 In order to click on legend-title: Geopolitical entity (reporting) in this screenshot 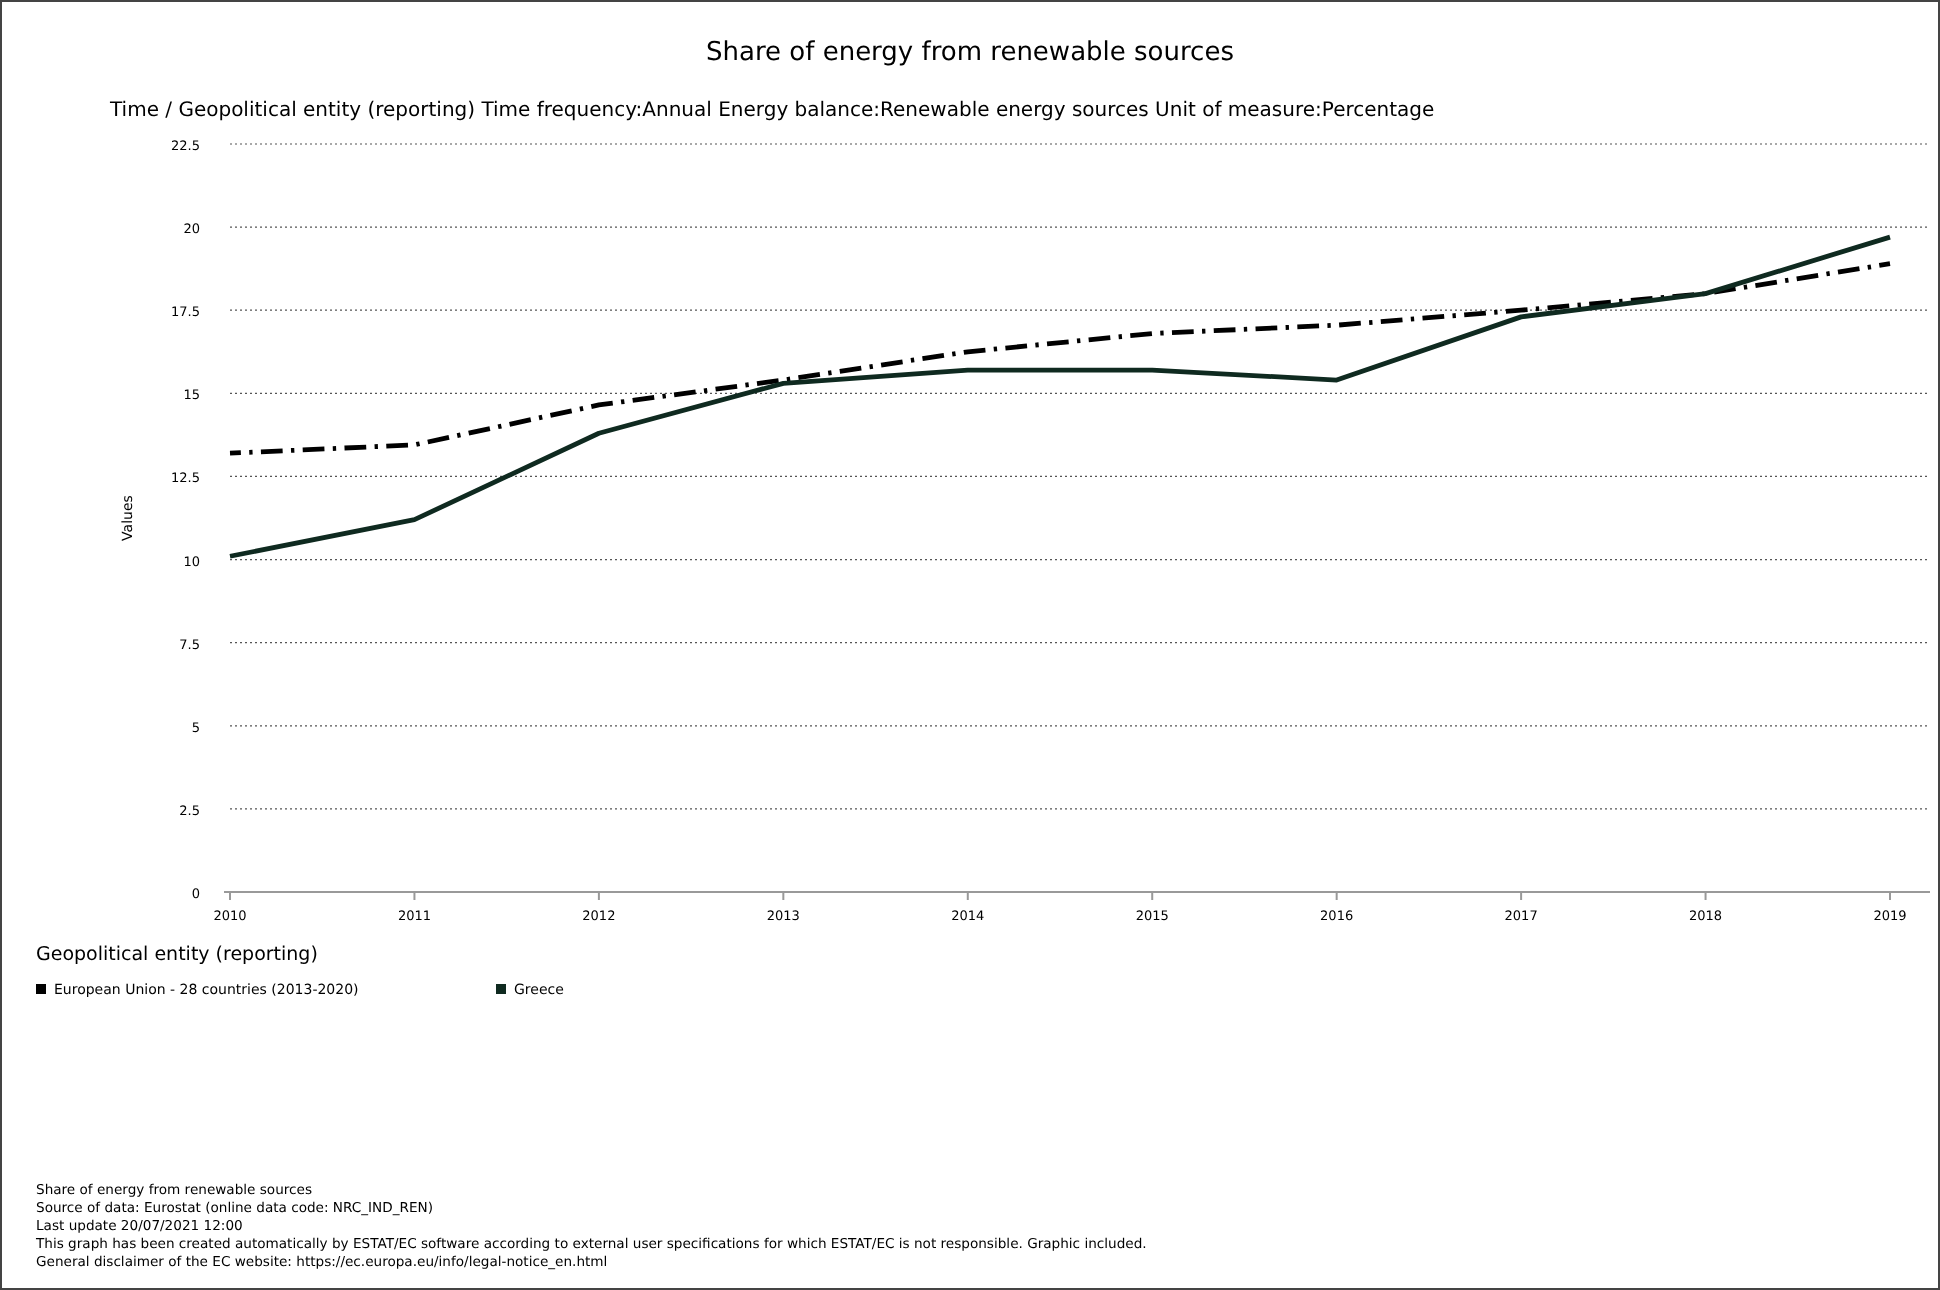, I will do `click(177, 955)`.